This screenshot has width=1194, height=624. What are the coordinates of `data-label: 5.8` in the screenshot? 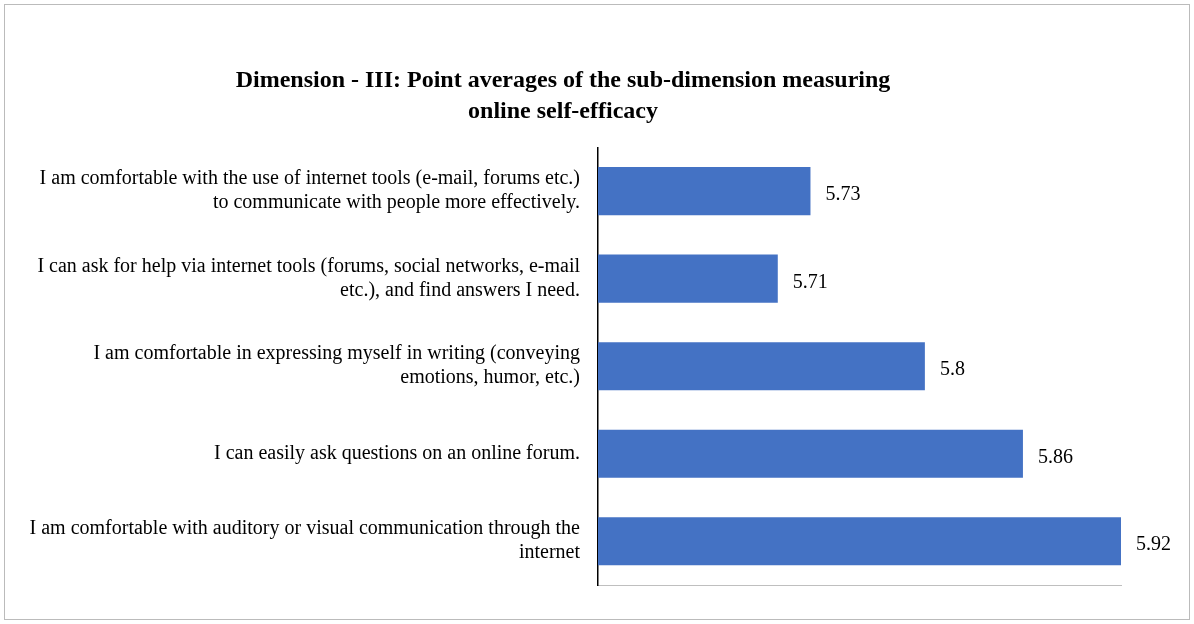 It's located at (952, 368).